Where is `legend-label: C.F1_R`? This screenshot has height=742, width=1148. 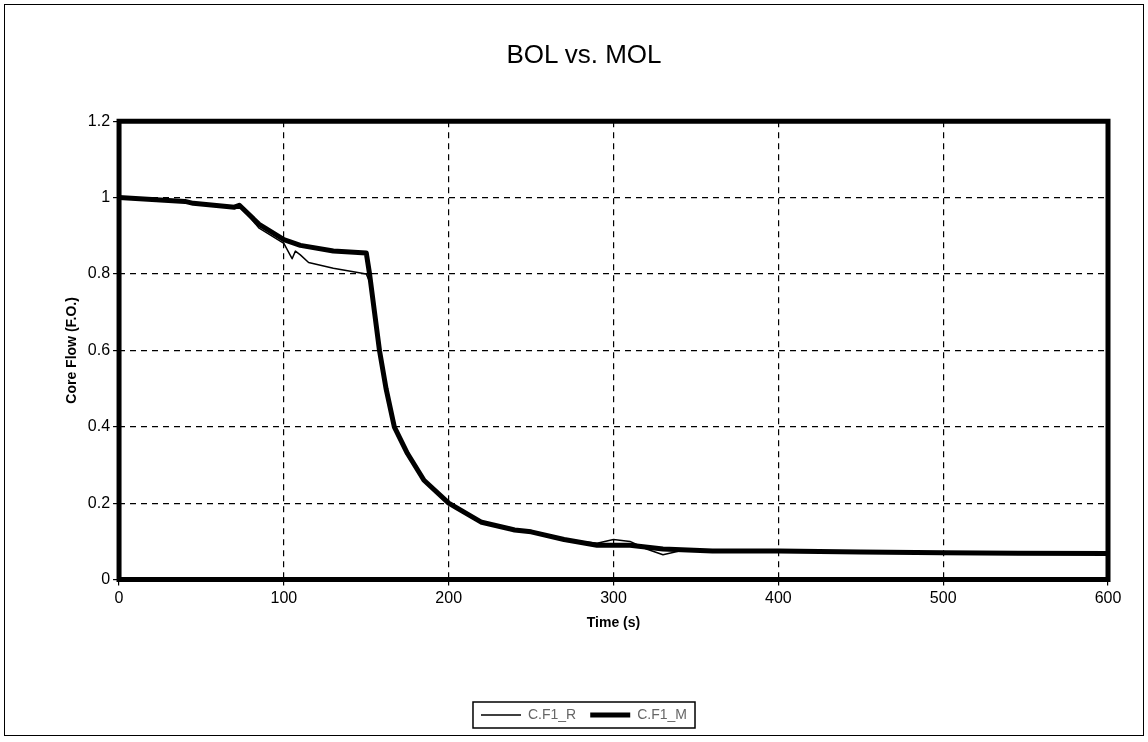
legend-label: C.F1_R is located at coordinates (552, 713).